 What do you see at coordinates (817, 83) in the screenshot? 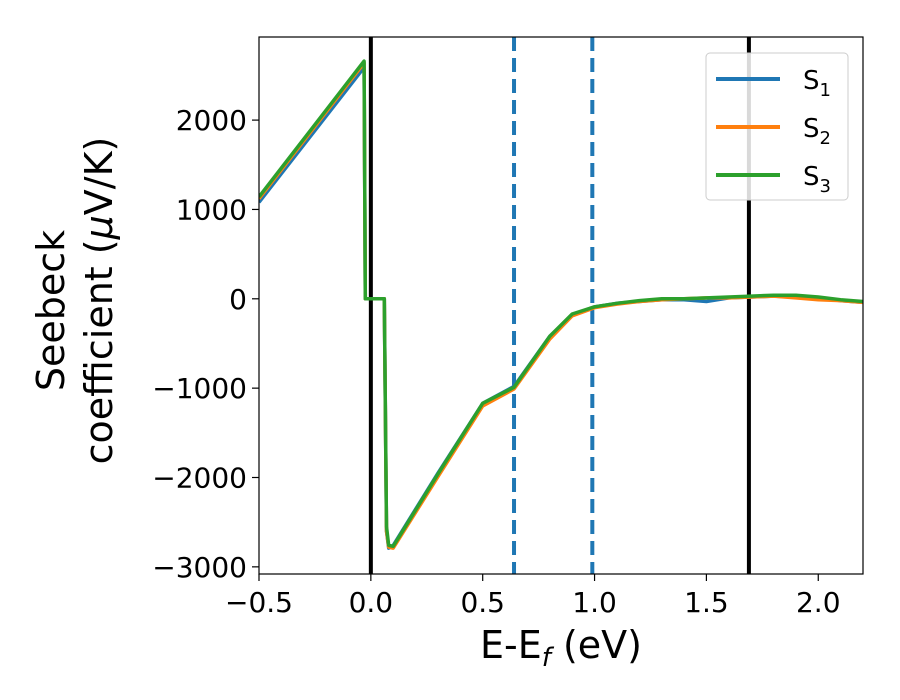
I see `legend-label-1: S1` at bounding box center [817, 83].